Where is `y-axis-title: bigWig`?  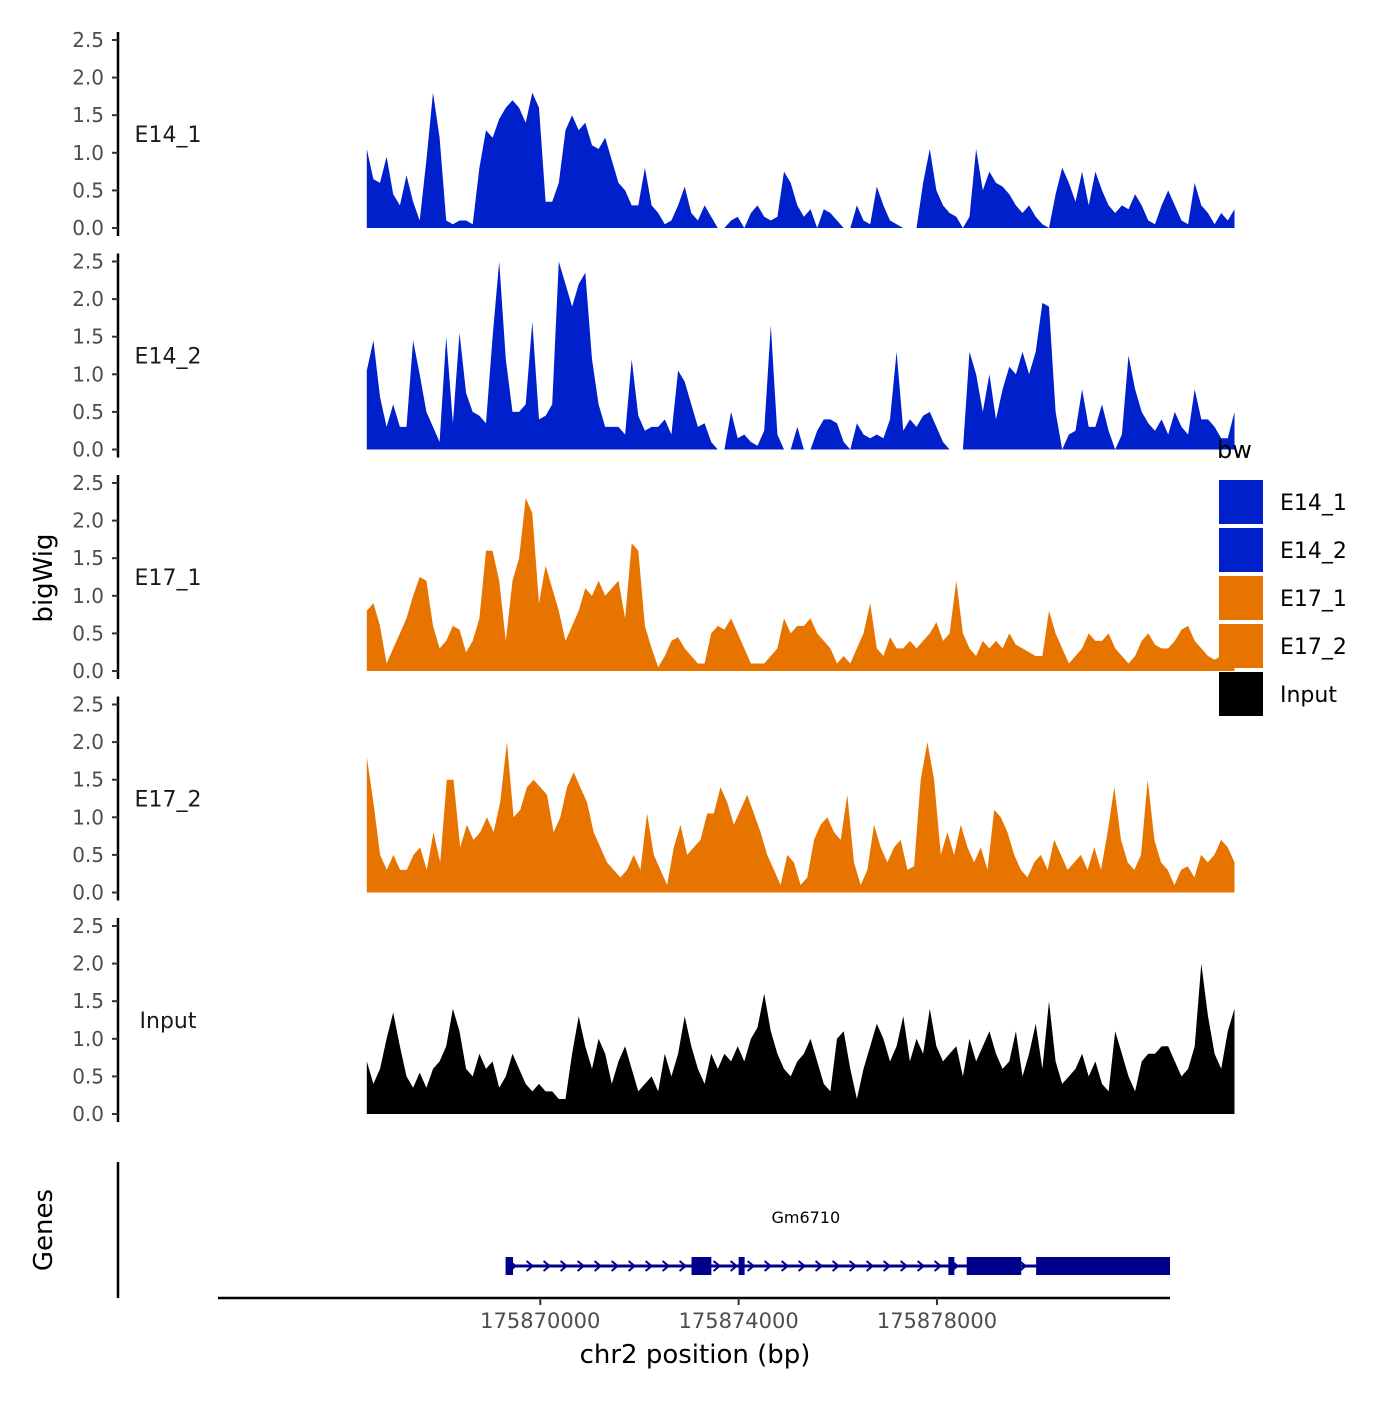 y-axis-title: bigWig is located at coordinates (44, 577).